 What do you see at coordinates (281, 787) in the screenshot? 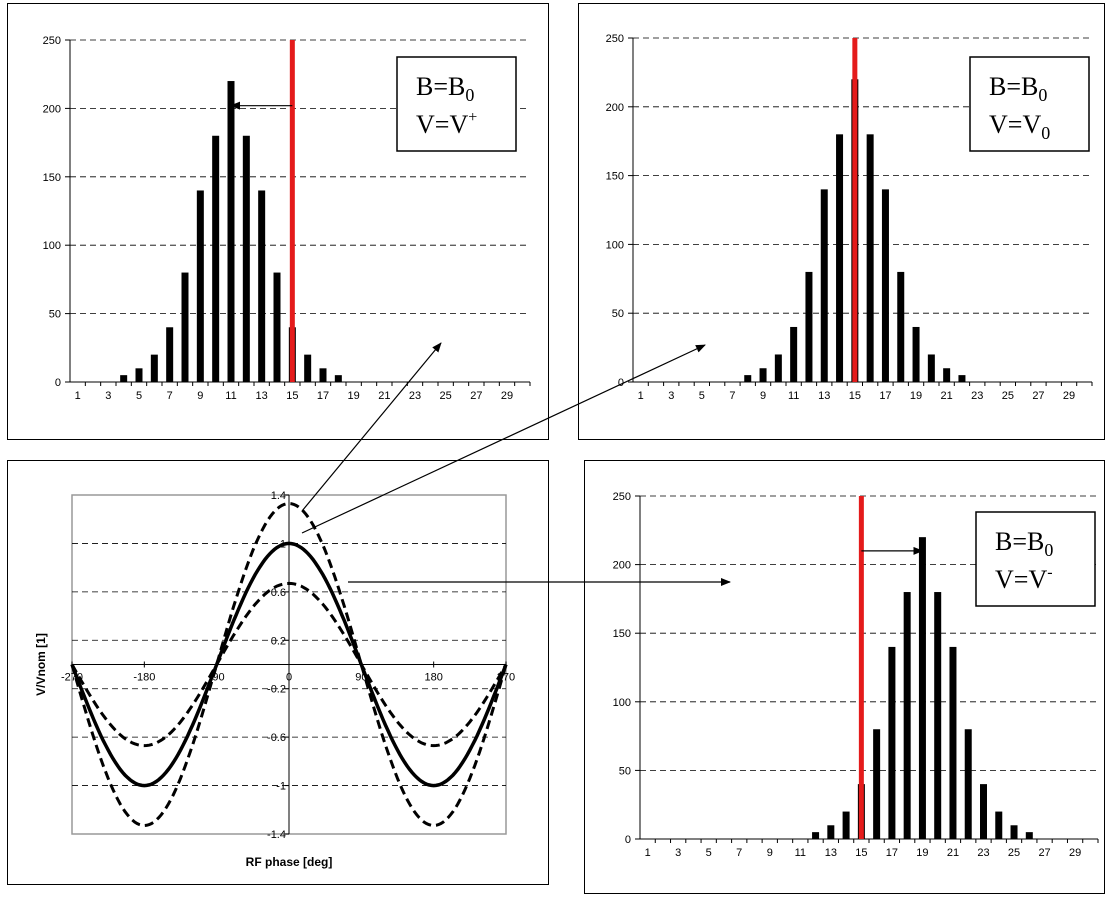
I see `y-tick-label: -1` at bounding box center [281, 787].